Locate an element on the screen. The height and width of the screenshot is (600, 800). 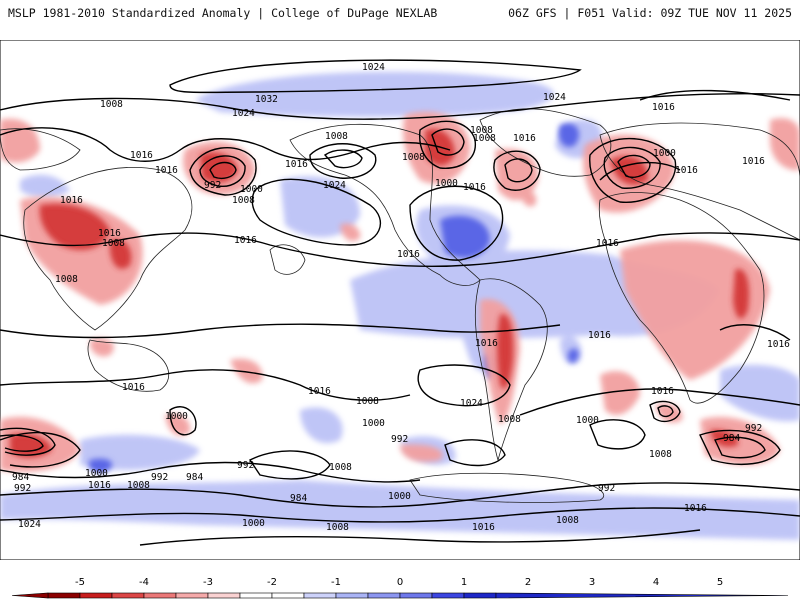
colorbar-tick-label: -2 is located at coordinates (272, 582).